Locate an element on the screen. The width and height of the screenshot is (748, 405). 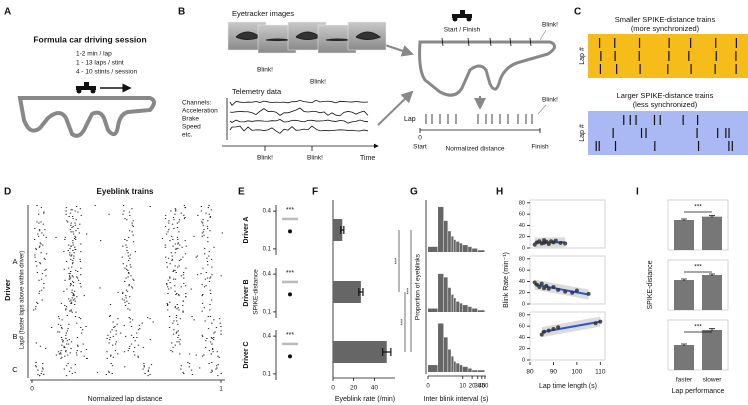
y-tick-label: 40 is located at coordinates (522, 282).